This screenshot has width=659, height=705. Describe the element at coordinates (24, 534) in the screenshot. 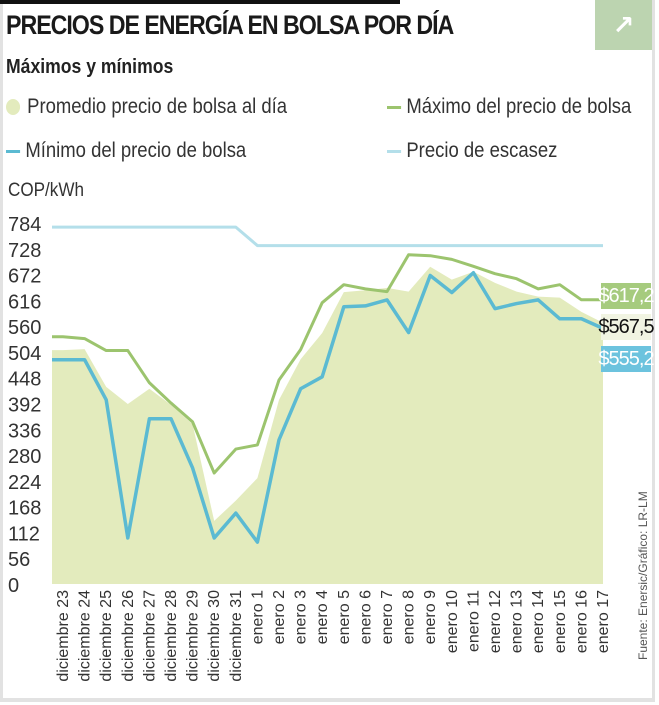

I see `y-tick-label: 112` at that location.